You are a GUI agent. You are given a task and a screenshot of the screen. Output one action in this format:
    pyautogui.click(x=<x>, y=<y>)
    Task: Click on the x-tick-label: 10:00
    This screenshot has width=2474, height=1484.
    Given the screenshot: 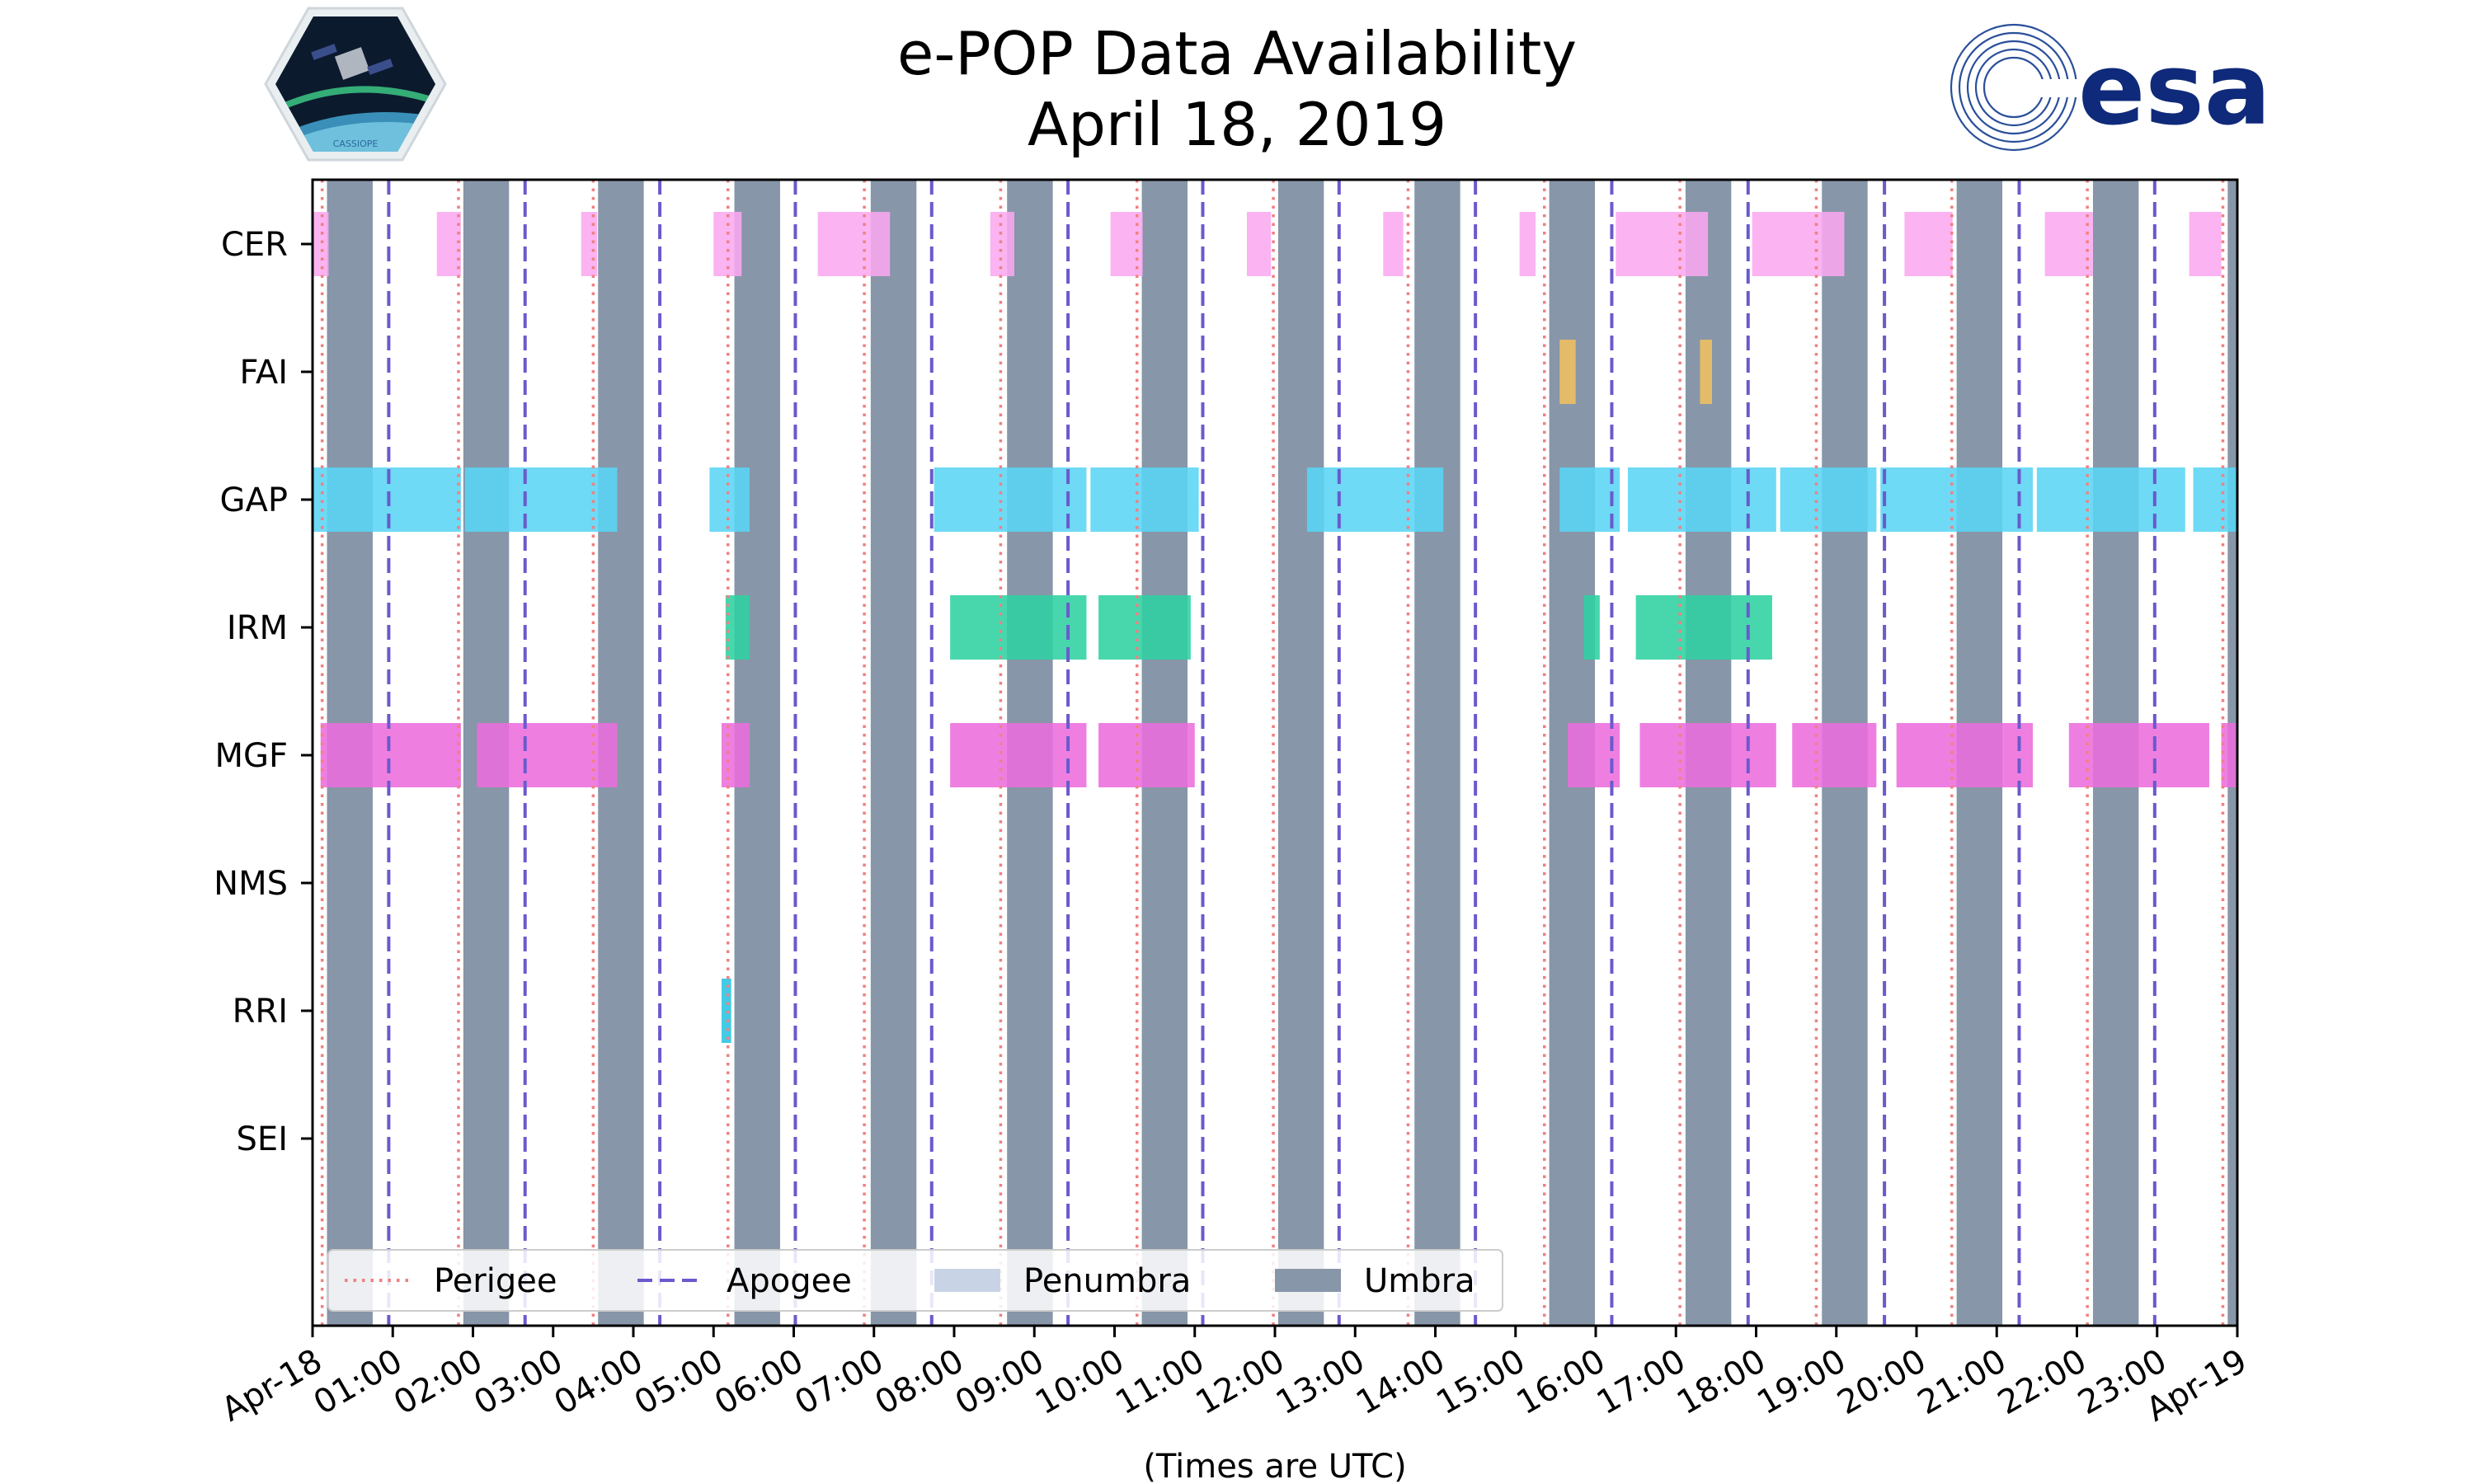 What is the action you would take?
    pyautogui.click(x=1080, y=1382)
    